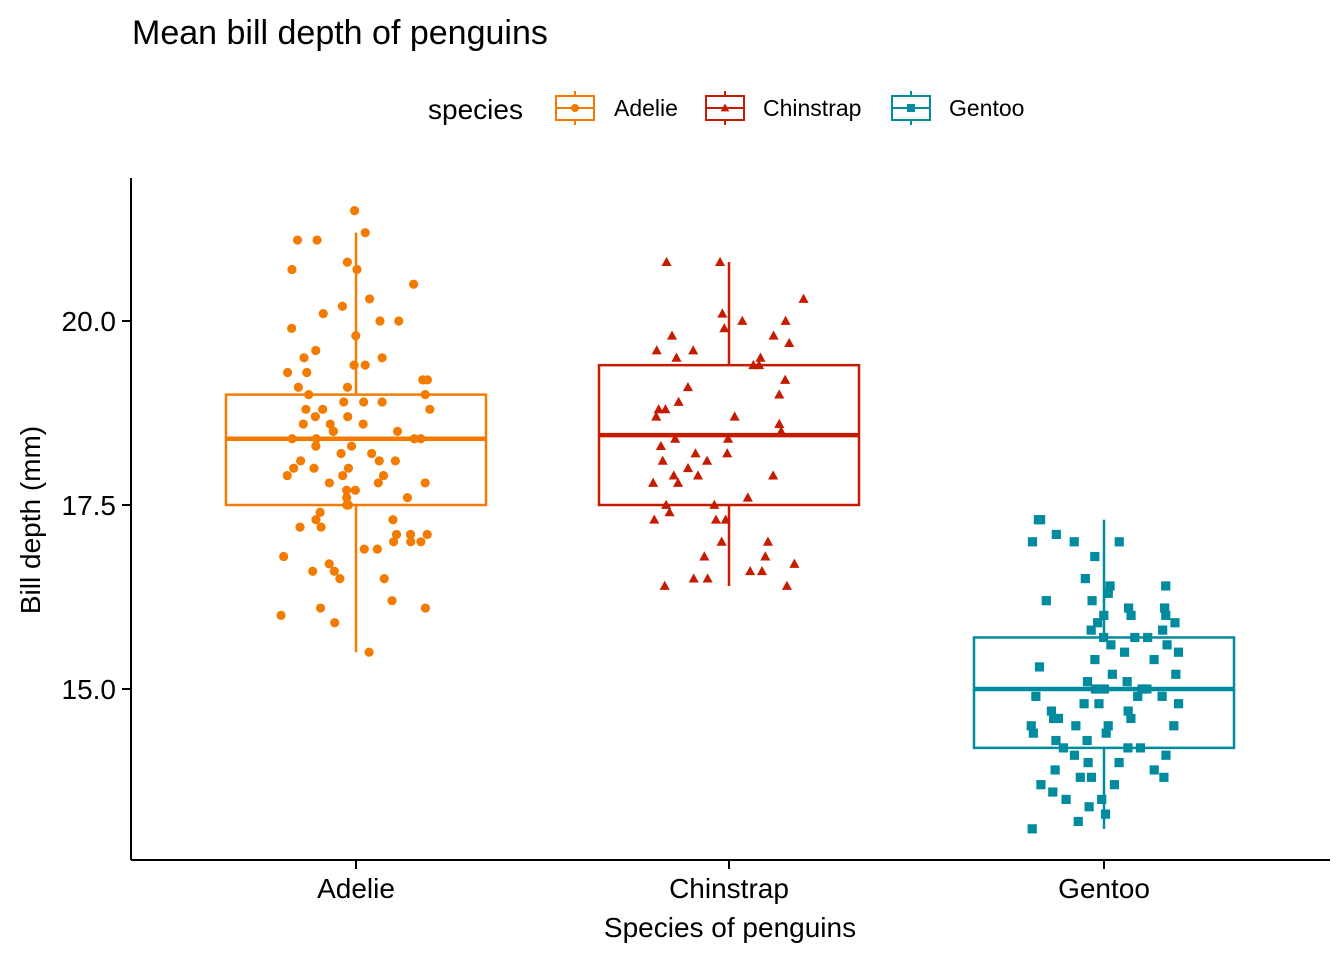 This screenshot has width=1344, height=960. What do you see at coordinates (729, 423) in the screenshot?
I see `series-chinstrap` at bounding box center [729, 423].